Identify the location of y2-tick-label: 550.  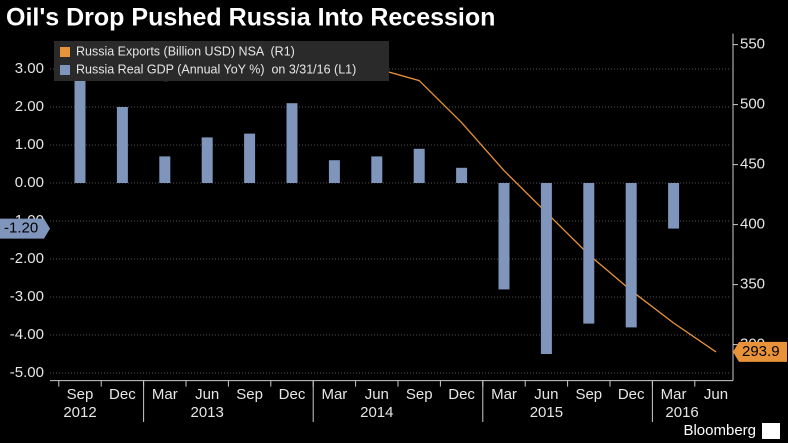
(752, 44).